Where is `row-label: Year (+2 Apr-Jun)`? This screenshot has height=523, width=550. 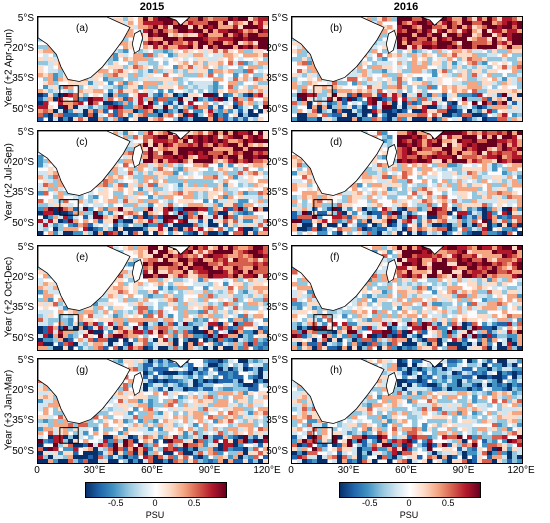
row-label: Year (+2 Apr-Jun) is located at coordinates (9, 68).